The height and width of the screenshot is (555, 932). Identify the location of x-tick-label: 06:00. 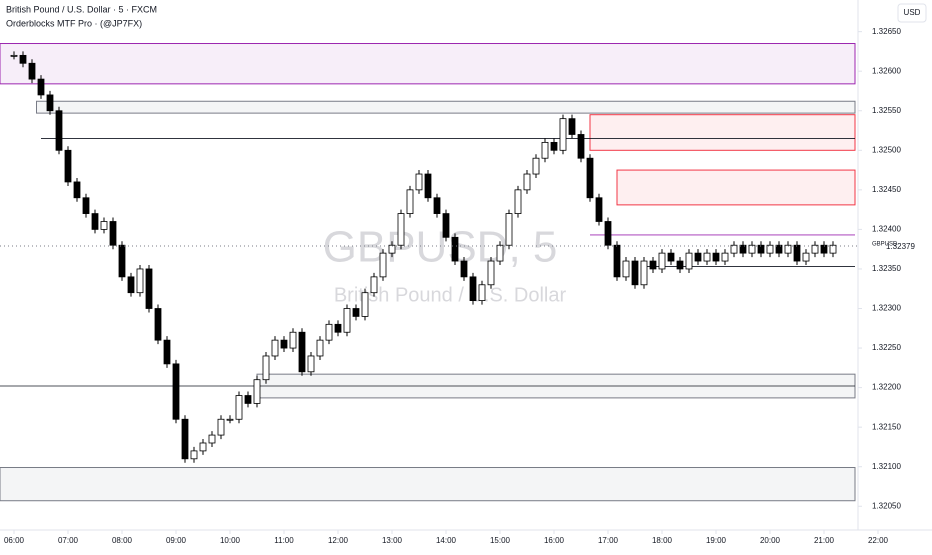
(14, 540).